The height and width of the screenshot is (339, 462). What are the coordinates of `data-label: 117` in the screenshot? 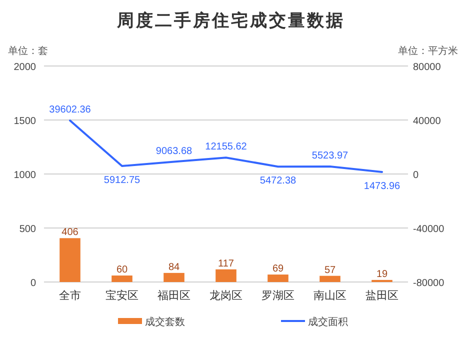 It's located at (226, 264).